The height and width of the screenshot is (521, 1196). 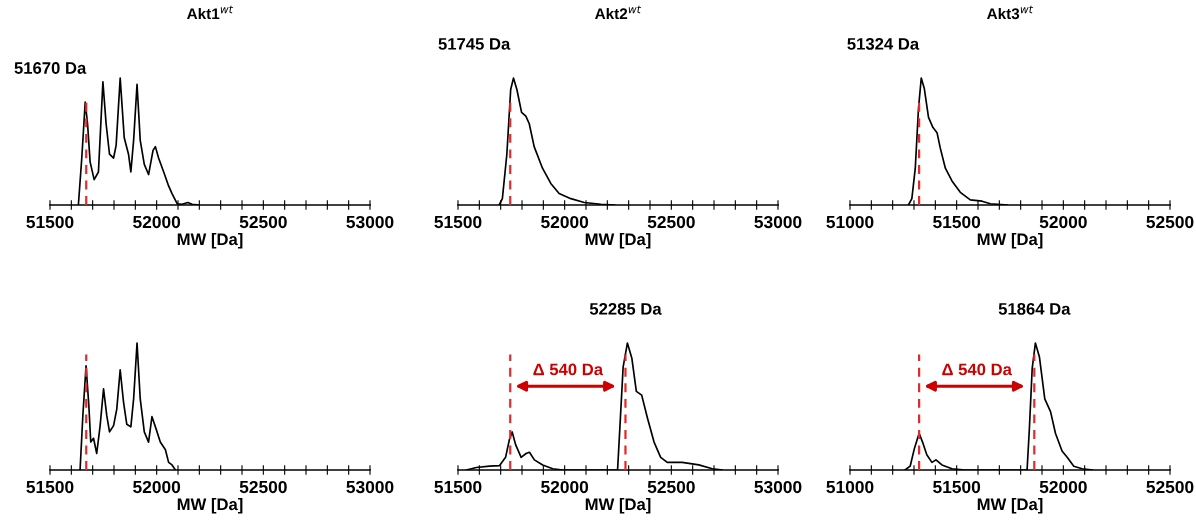 I want to click on annotation: 51324 Da, so click(x=883, y=43).